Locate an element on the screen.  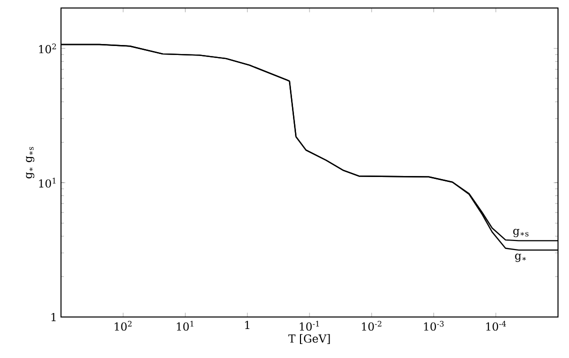
y-tick-label: 10$^{1}$ is located at coordinates (47, 183).